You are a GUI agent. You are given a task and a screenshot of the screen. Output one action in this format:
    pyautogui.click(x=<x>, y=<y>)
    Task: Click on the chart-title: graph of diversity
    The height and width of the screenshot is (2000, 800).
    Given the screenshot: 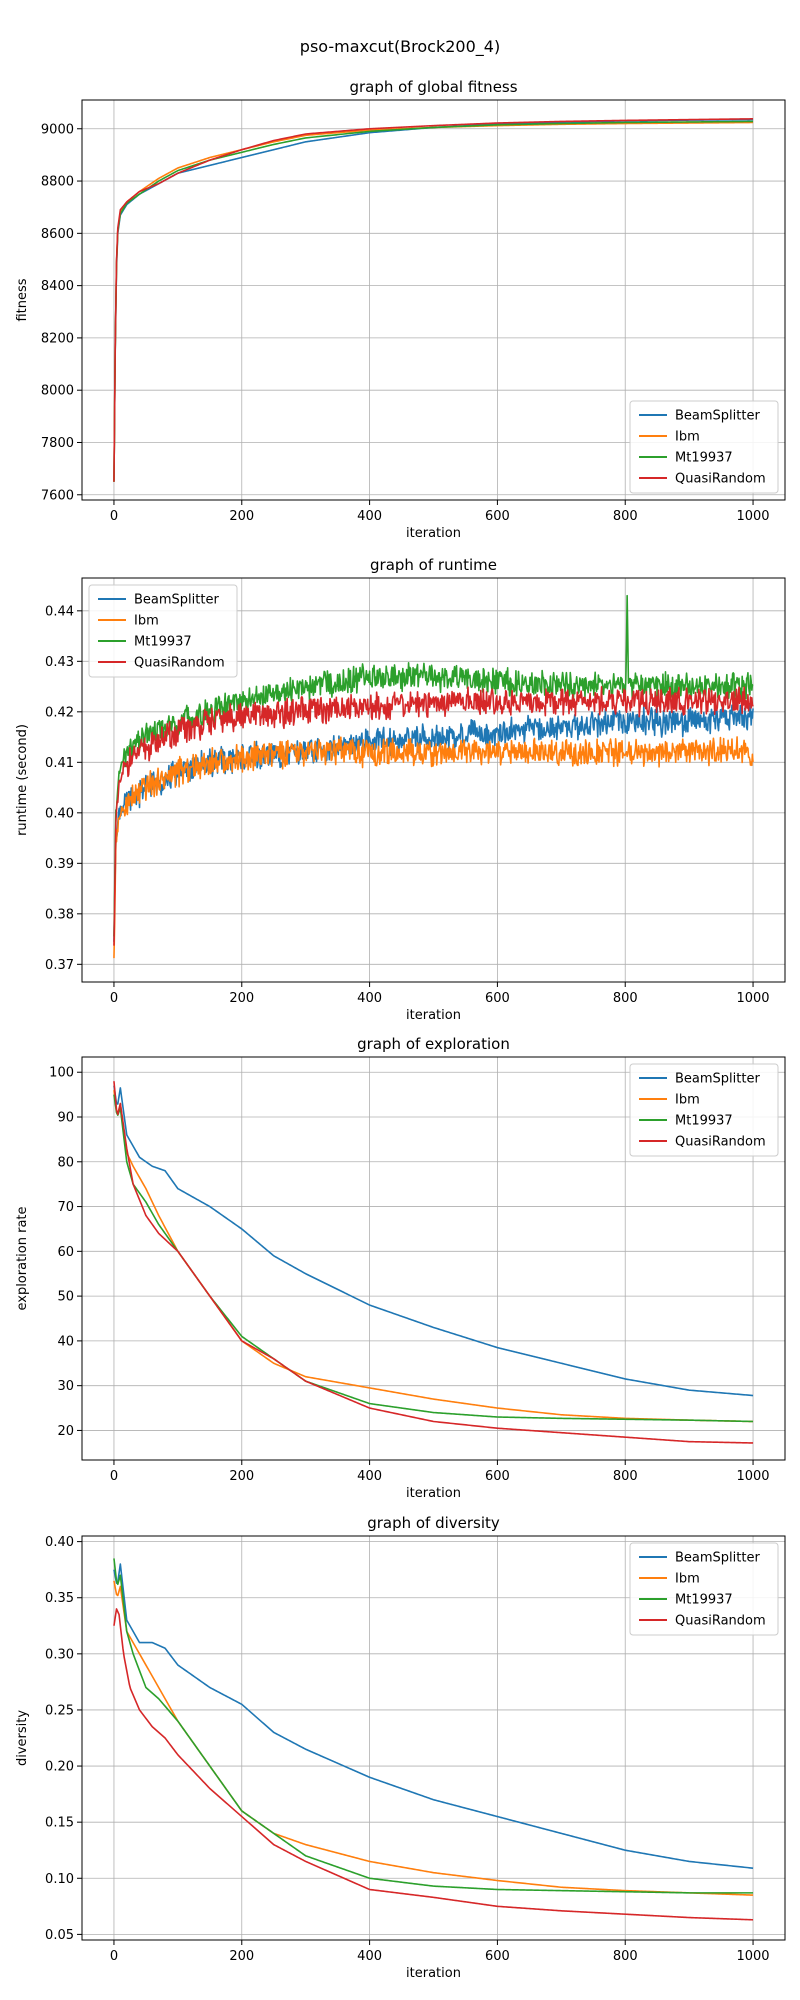 What is the action you would take?
    pyautogui.click(x=433, y=1523)
    